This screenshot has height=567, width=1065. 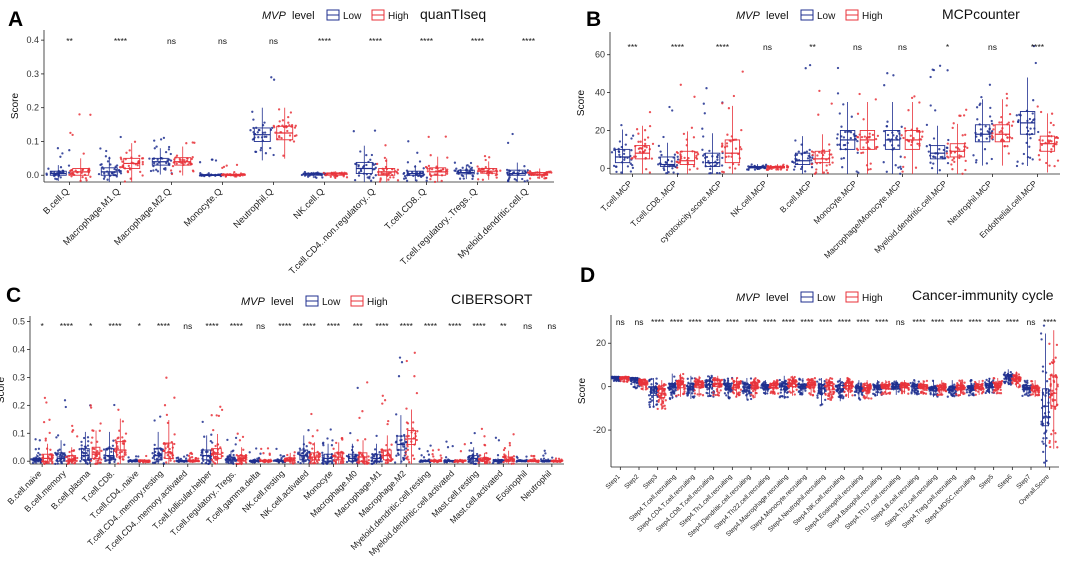 I want to click on significance-label: *, so click(x=948, y=47).